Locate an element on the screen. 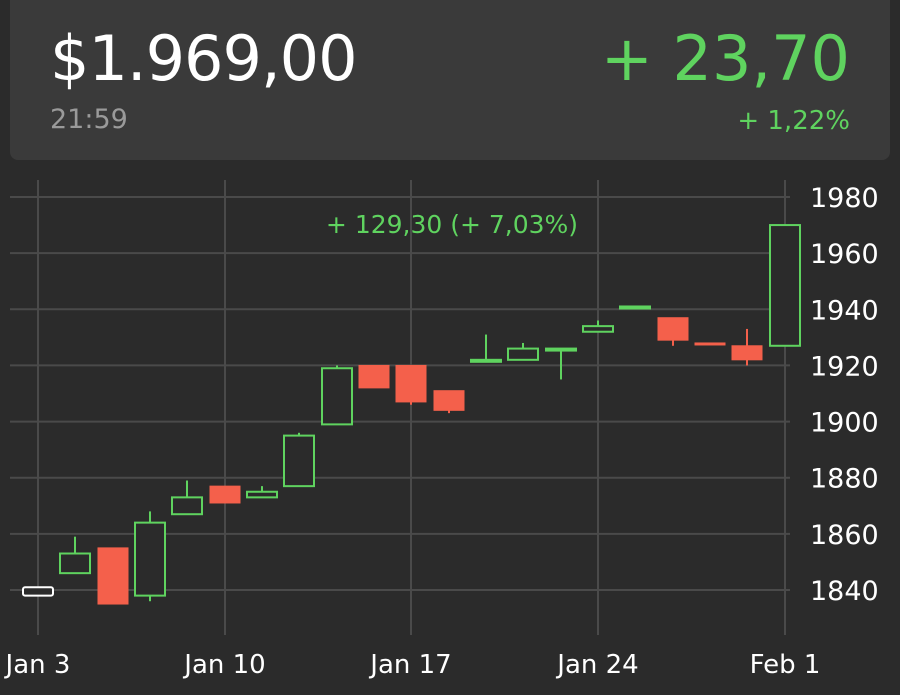  price-change-percent: + 1,22% is located at coordinates (793, 121).